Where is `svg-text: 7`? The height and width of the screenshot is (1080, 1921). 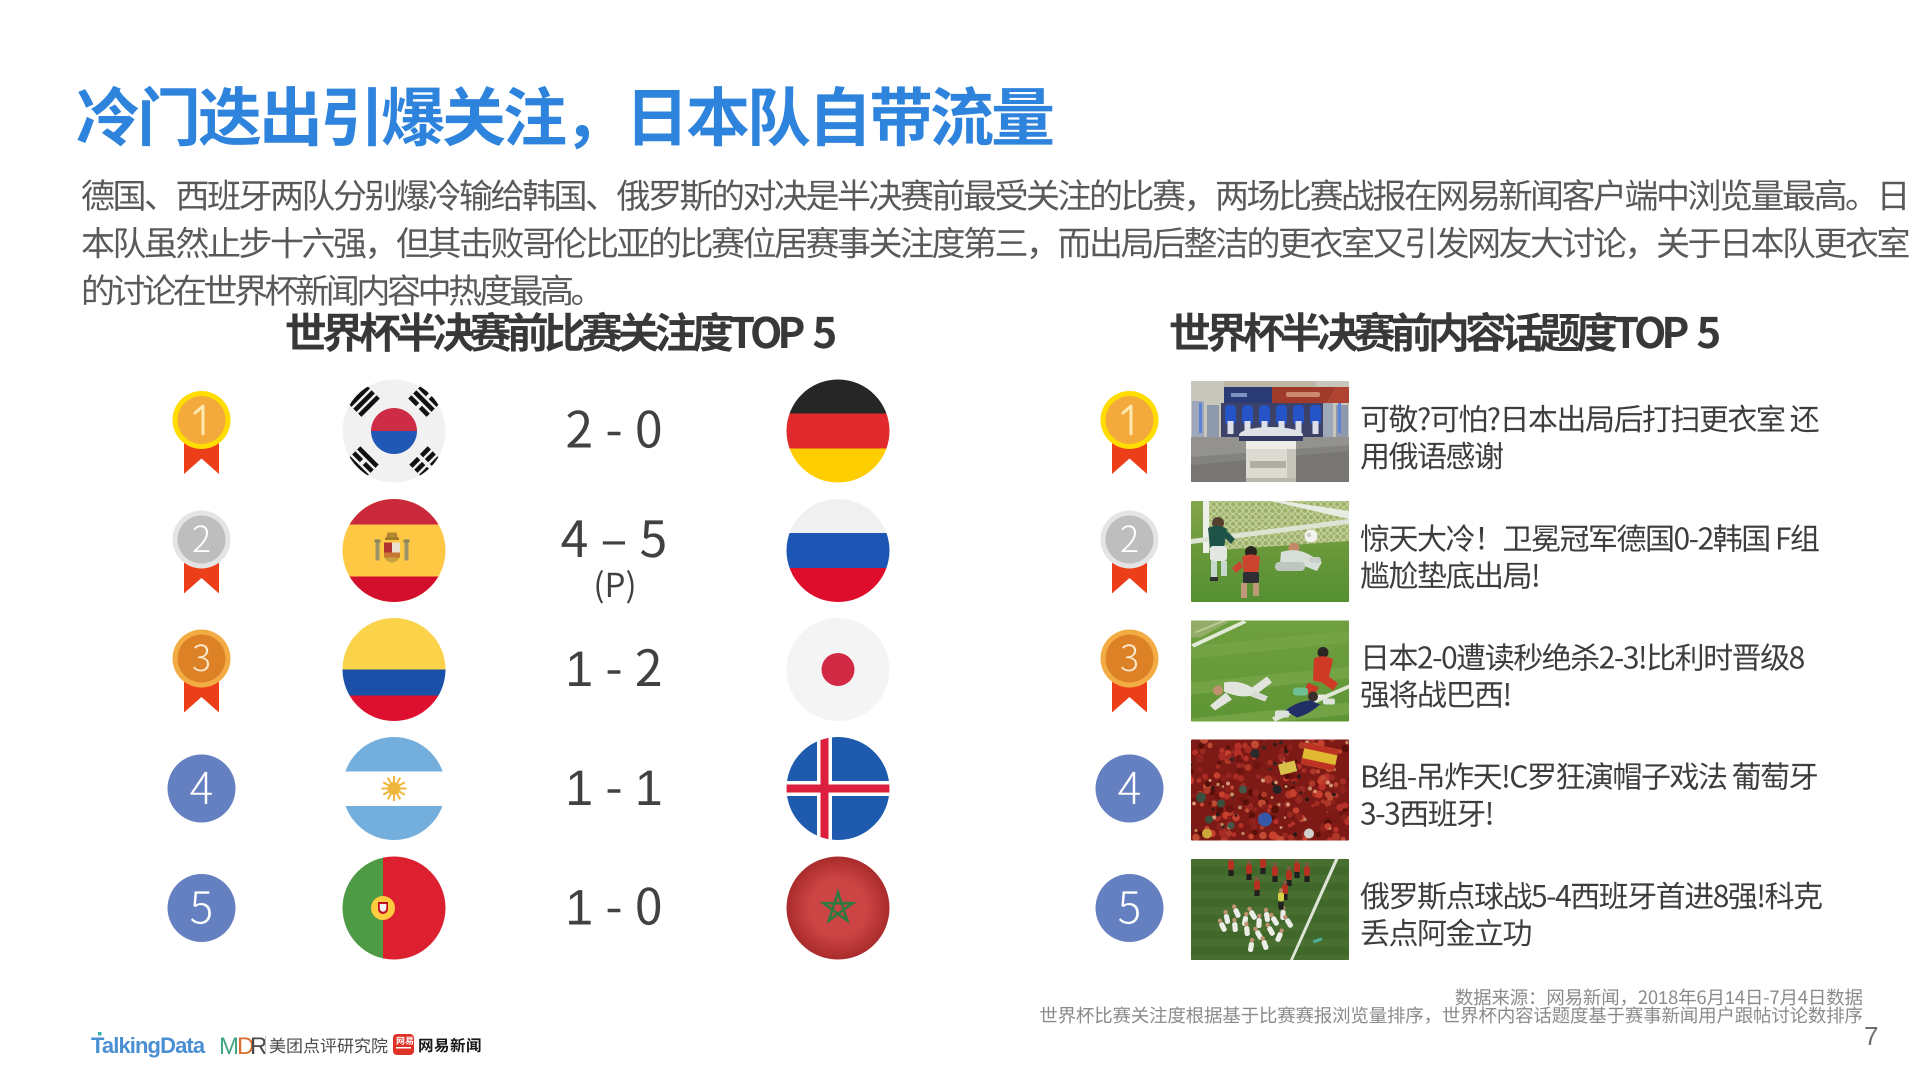 svg-text: 7 is located at coordinates (1871, 1036).